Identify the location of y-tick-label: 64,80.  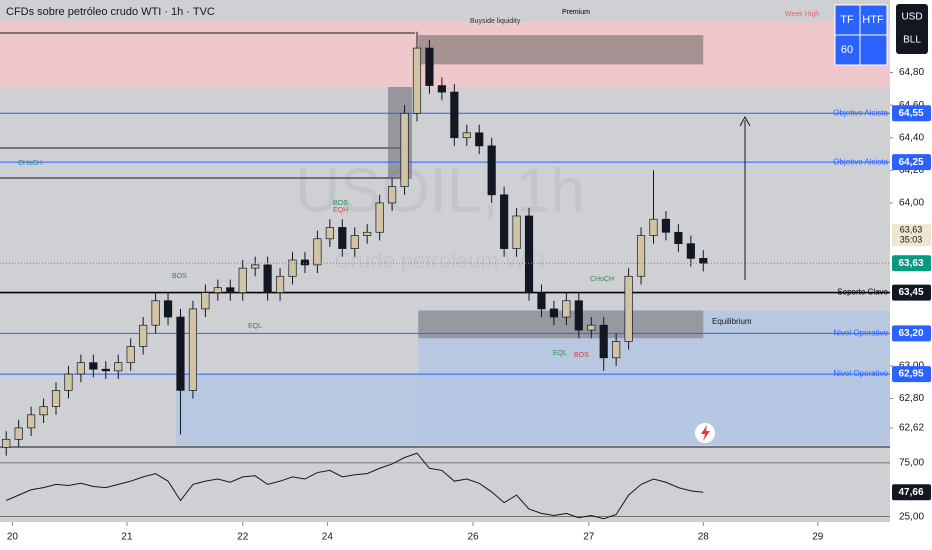
(911, 72).